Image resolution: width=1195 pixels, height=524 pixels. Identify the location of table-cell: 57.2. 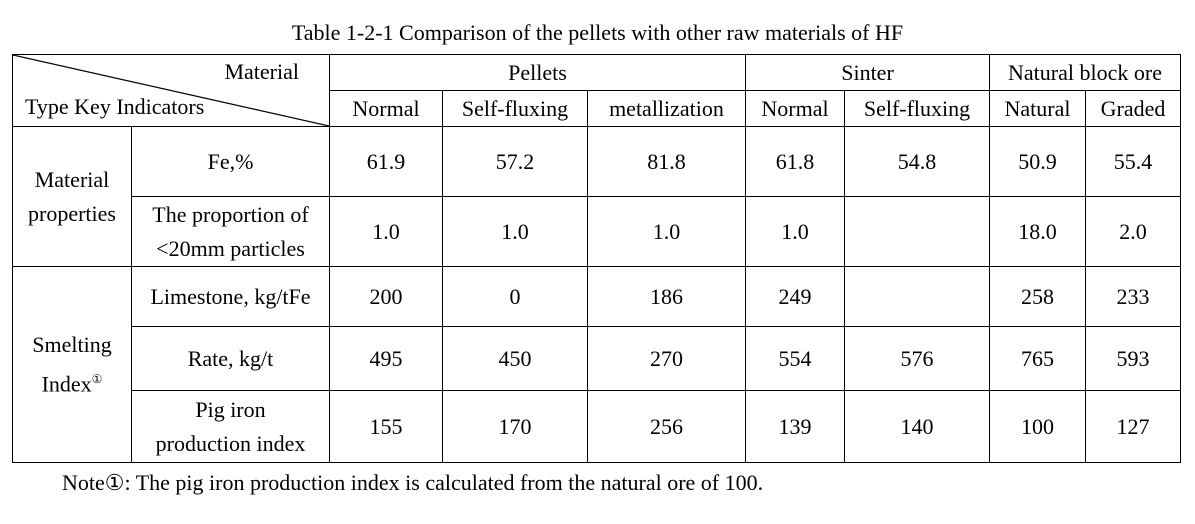
(515, 161).